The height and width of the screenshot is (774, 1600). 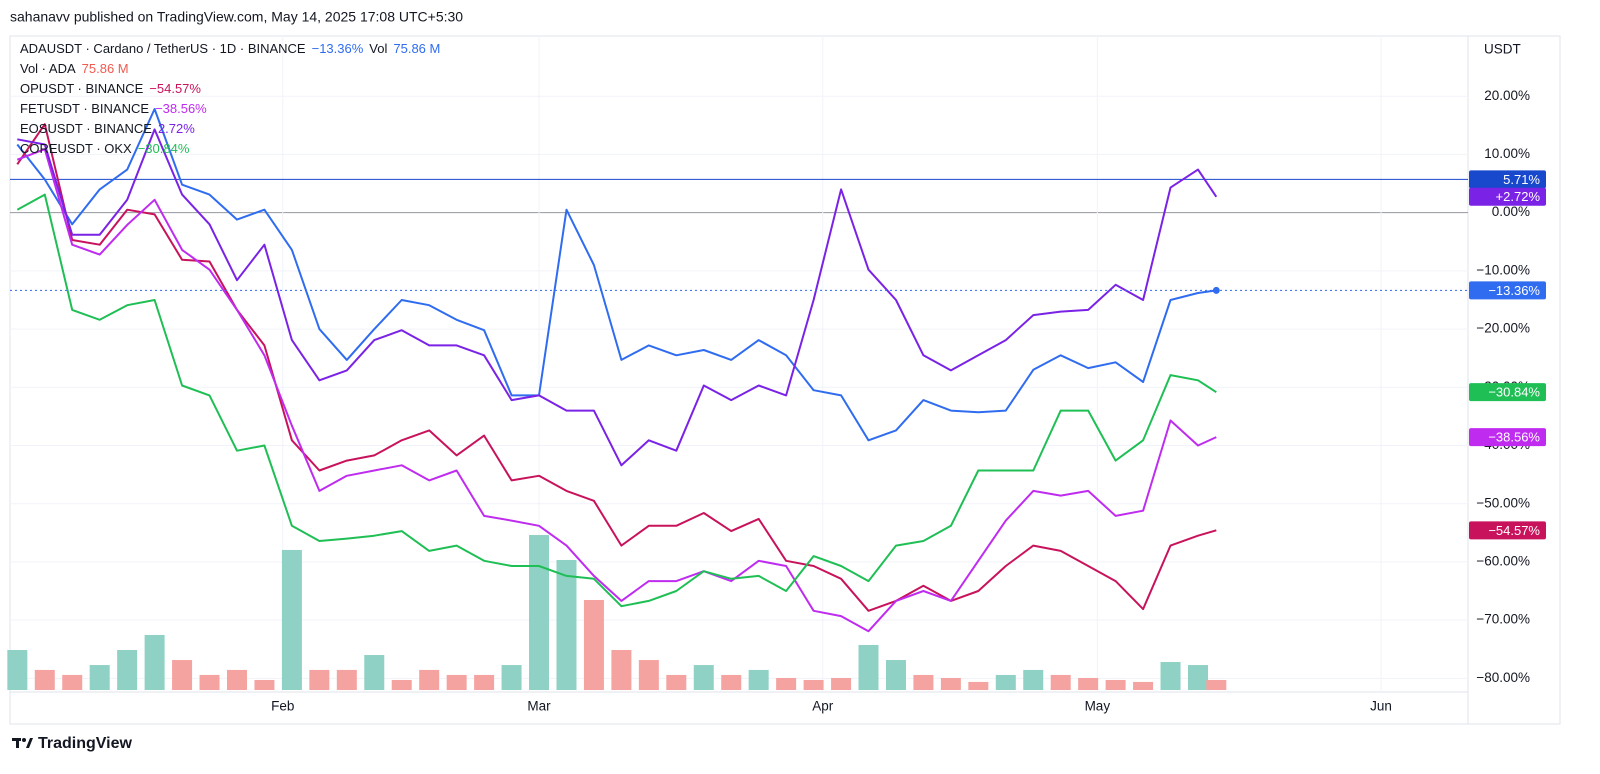 I want to click on legend-name: COREUSDT · OKX, so click(x=76, y=148).